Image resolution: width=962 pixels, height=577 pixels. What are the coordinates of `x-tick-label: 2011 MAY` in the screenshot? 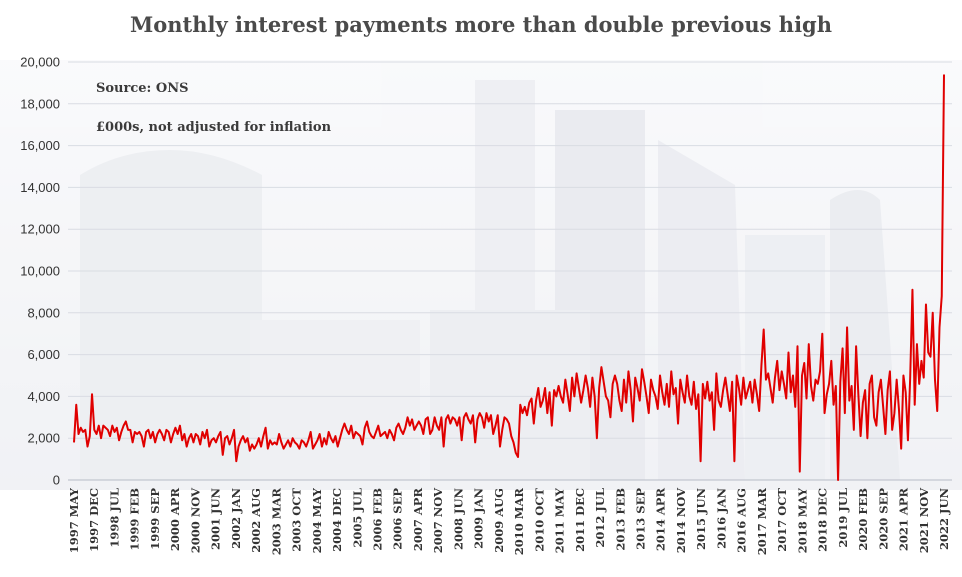 It's located at (560, 520).